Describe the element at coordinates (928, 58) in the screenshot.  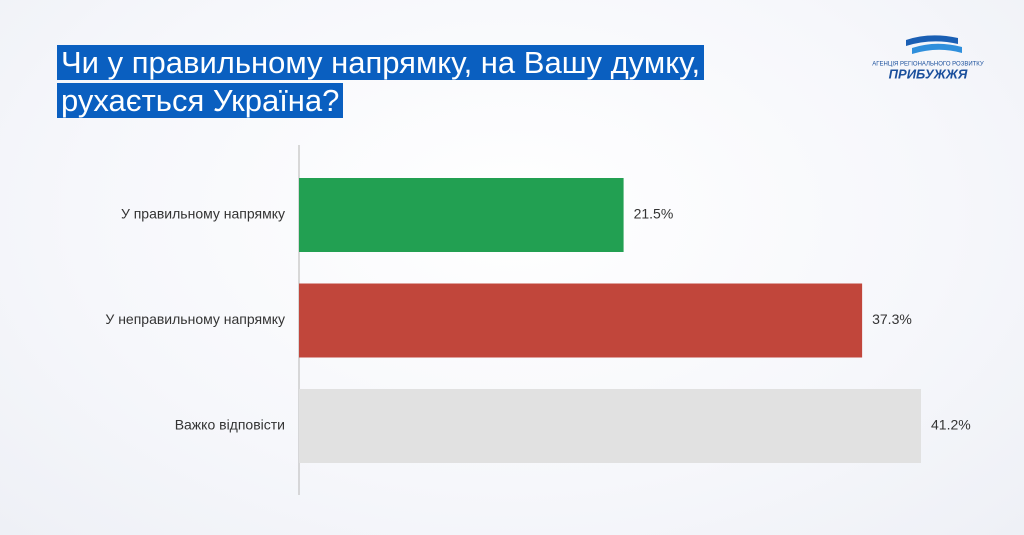
I see `logo: АГЕНЦІЯ РЕГІОНАЛЬНОГО РОЗВИТКУ ПРИБУЖЖЯ` at that location.